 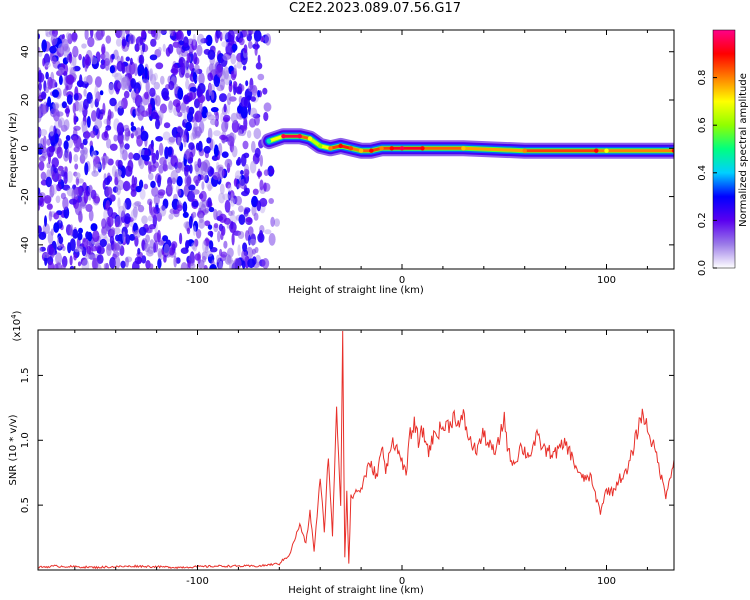 I want to click on colorbar-tick-label: 0.4, so click(x=702, y=173).